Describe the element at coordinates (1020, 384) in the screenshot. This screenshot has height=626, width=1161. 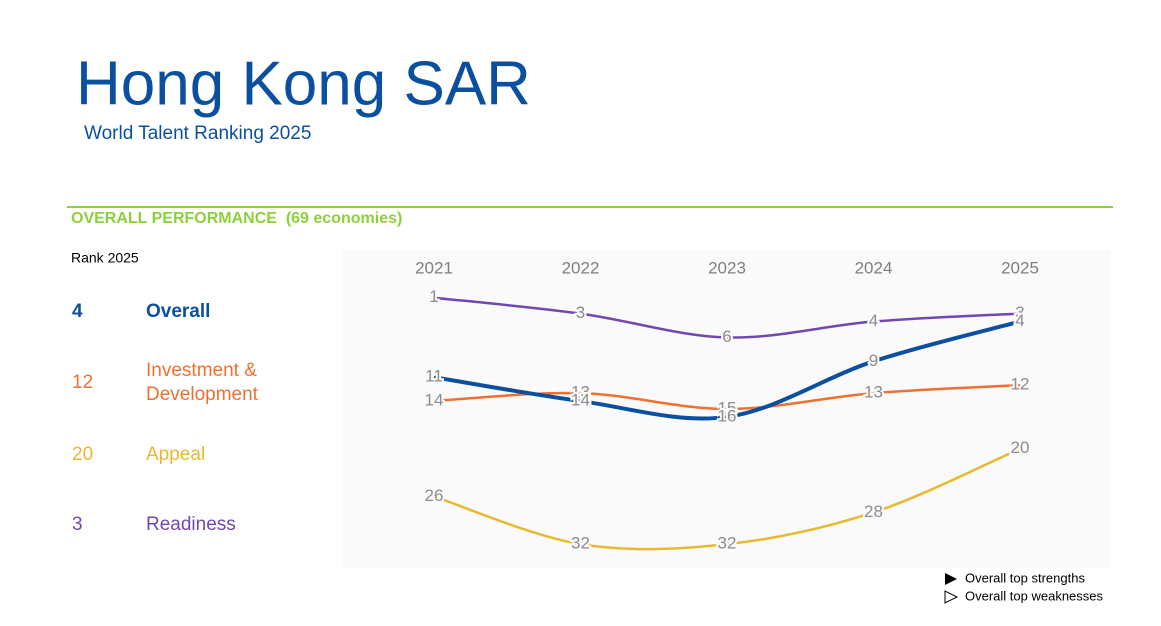
I see `data-label: 12` at that location.